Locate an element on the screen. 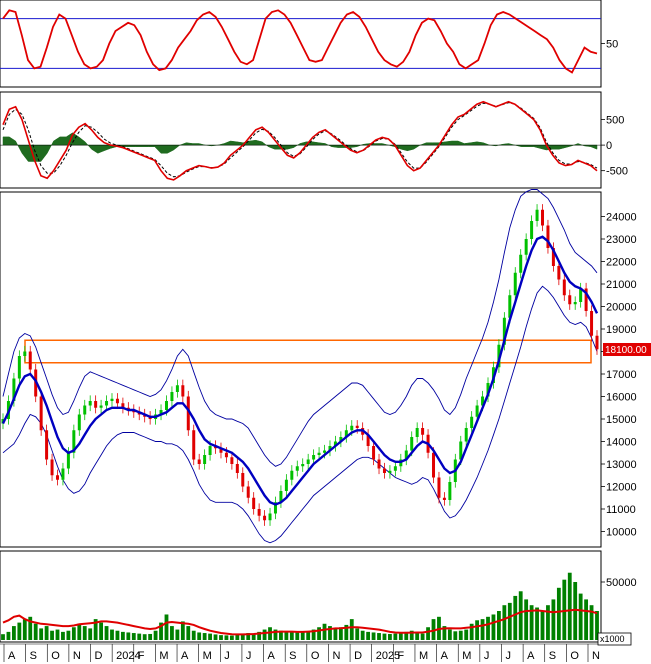 Image resolution: width=651 pixels, height=664 pixels. volume-axis-tick-label: 50000 is located at coordinates (621, 583).